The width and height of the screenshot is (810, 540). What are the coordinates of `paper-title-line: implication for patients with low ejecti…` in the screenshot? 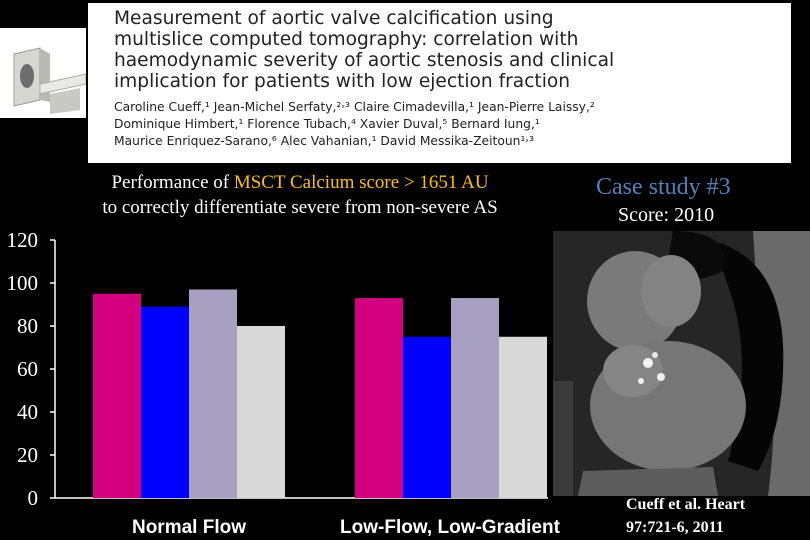 It's located at (342, 81).